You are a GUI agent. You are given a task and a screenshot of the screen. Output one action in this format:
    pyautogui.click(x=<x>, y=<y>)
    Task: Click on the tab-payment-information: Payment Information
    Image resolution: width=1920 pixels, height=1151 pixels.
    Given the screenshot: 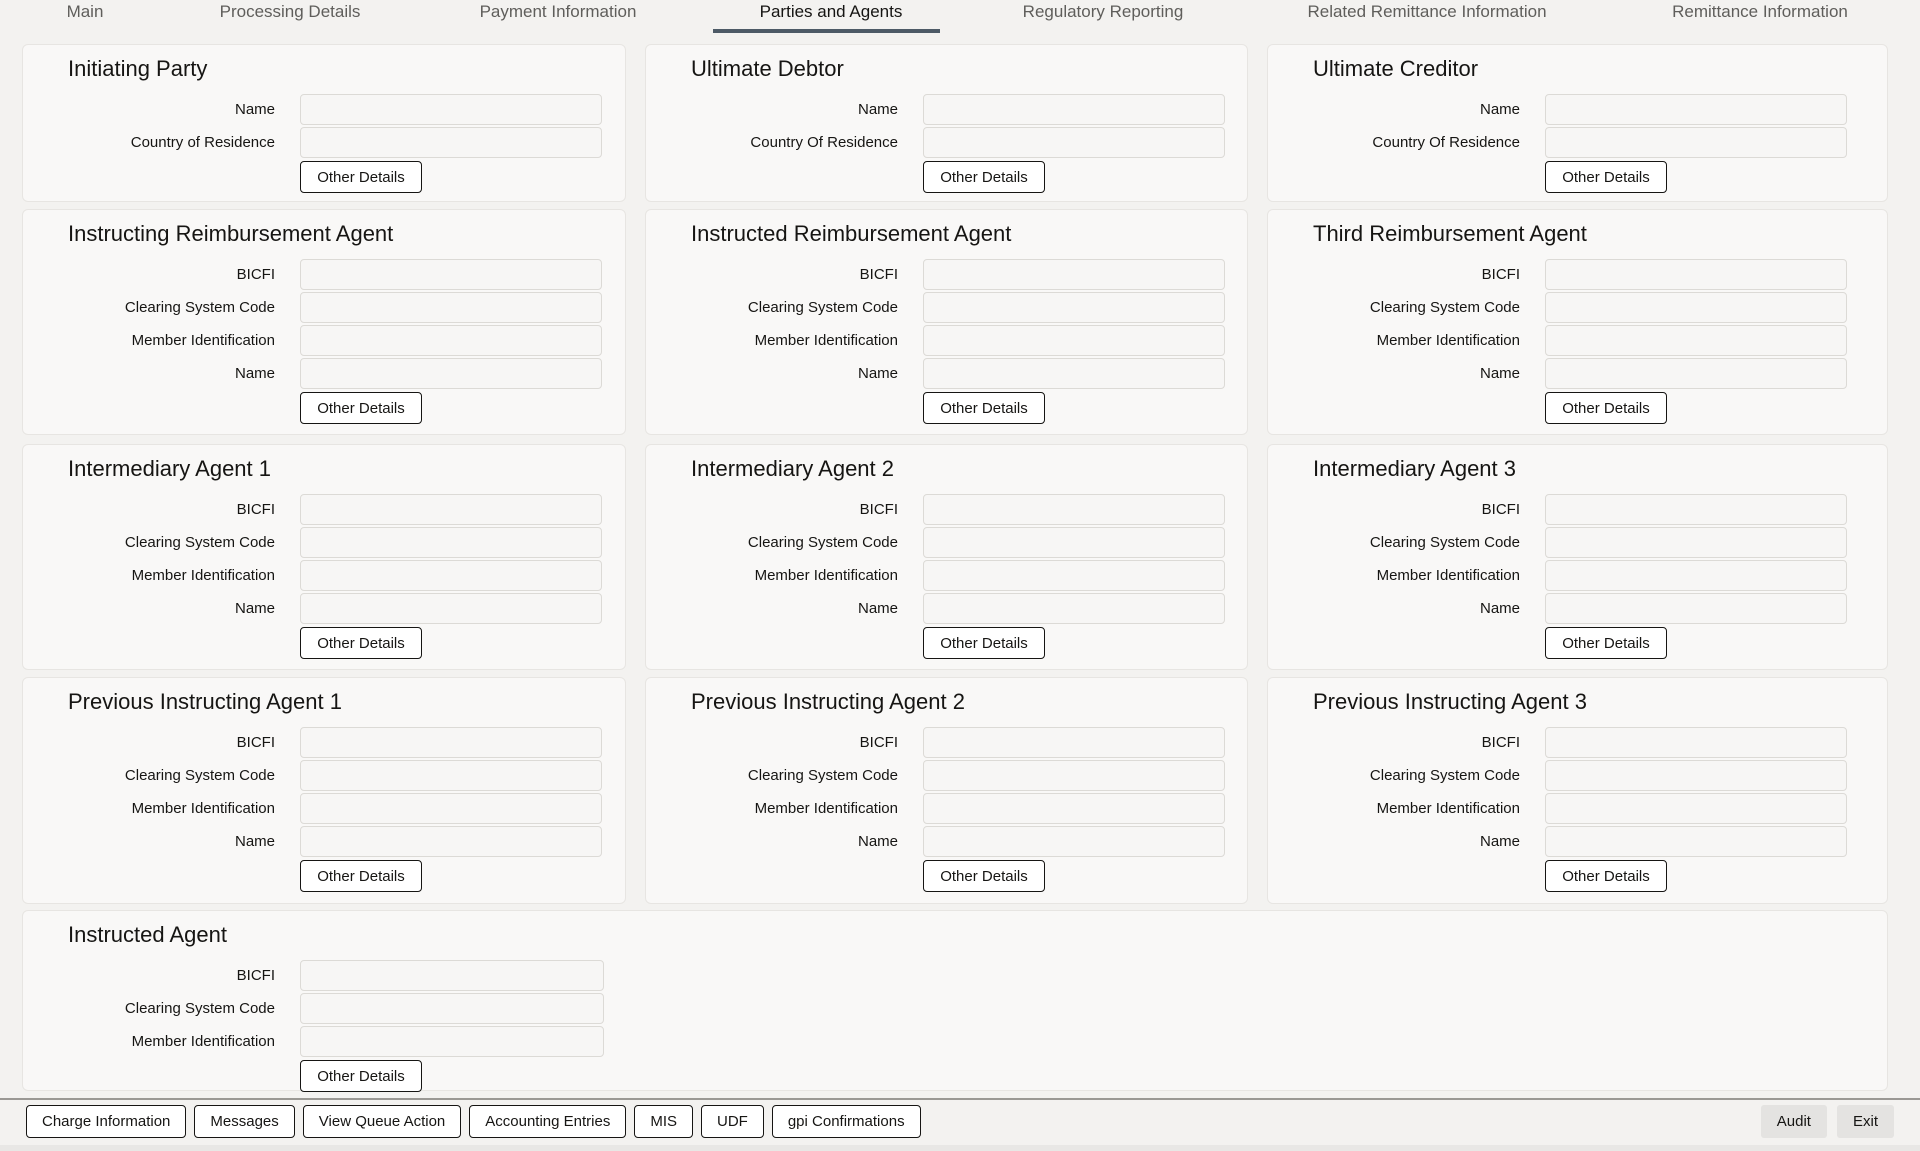 What is the action you would take?
    pyautogui.click(x=558, y=11)
    